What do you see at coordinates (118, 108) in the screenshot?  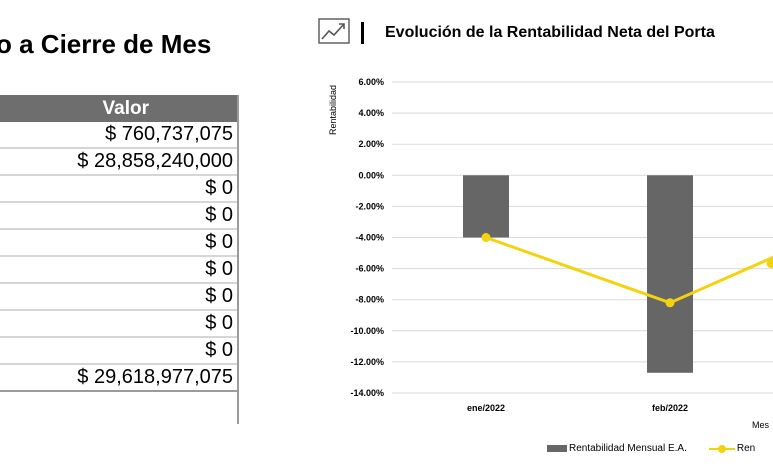 I see `table-header-valor: Valor` at bounding box center [118, 108].